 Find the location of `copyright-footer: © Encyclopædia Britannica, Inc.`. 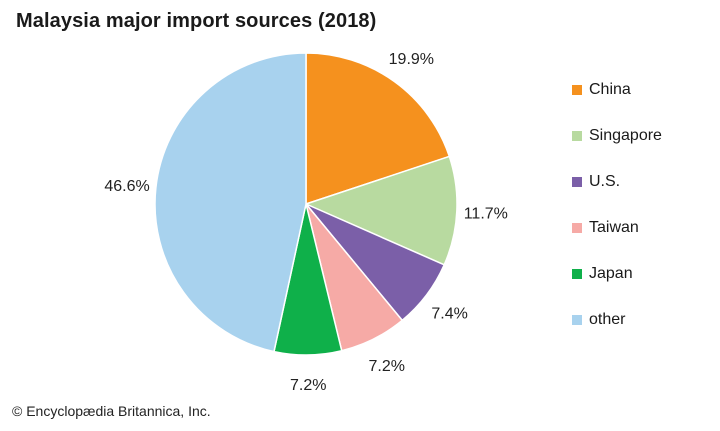

copyright-footer: © Encyclopædia Britannica, Inc. is located at coordinates (111, 411).